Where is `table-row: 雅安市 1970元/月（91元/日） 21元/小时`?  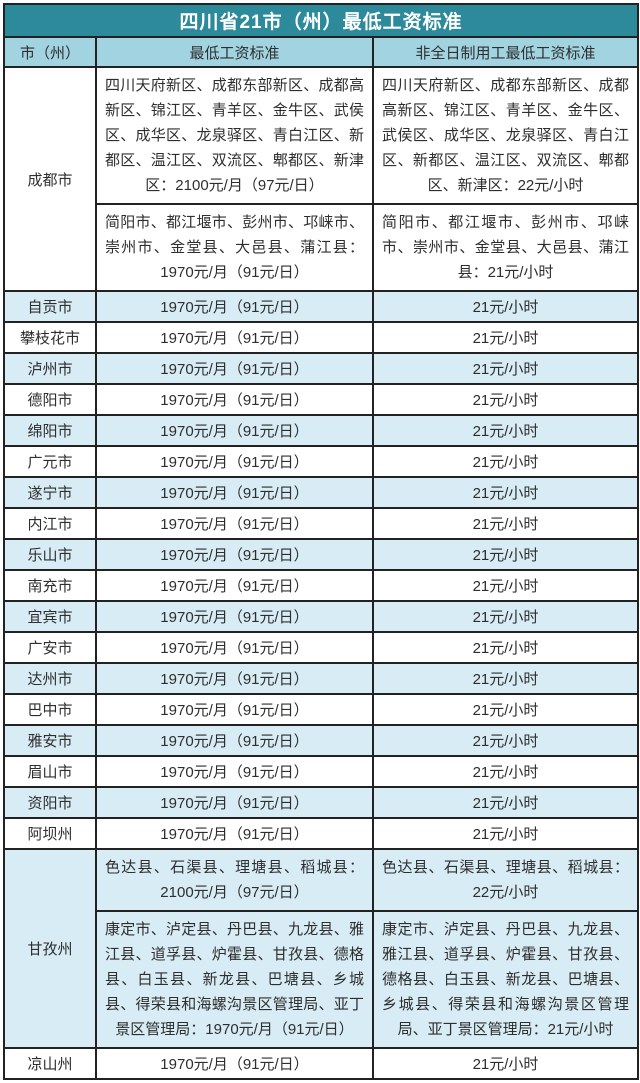 table-row: 雅安市 1970元/月（91元/日） 21元/小时 is located at coordinates (321, 740).